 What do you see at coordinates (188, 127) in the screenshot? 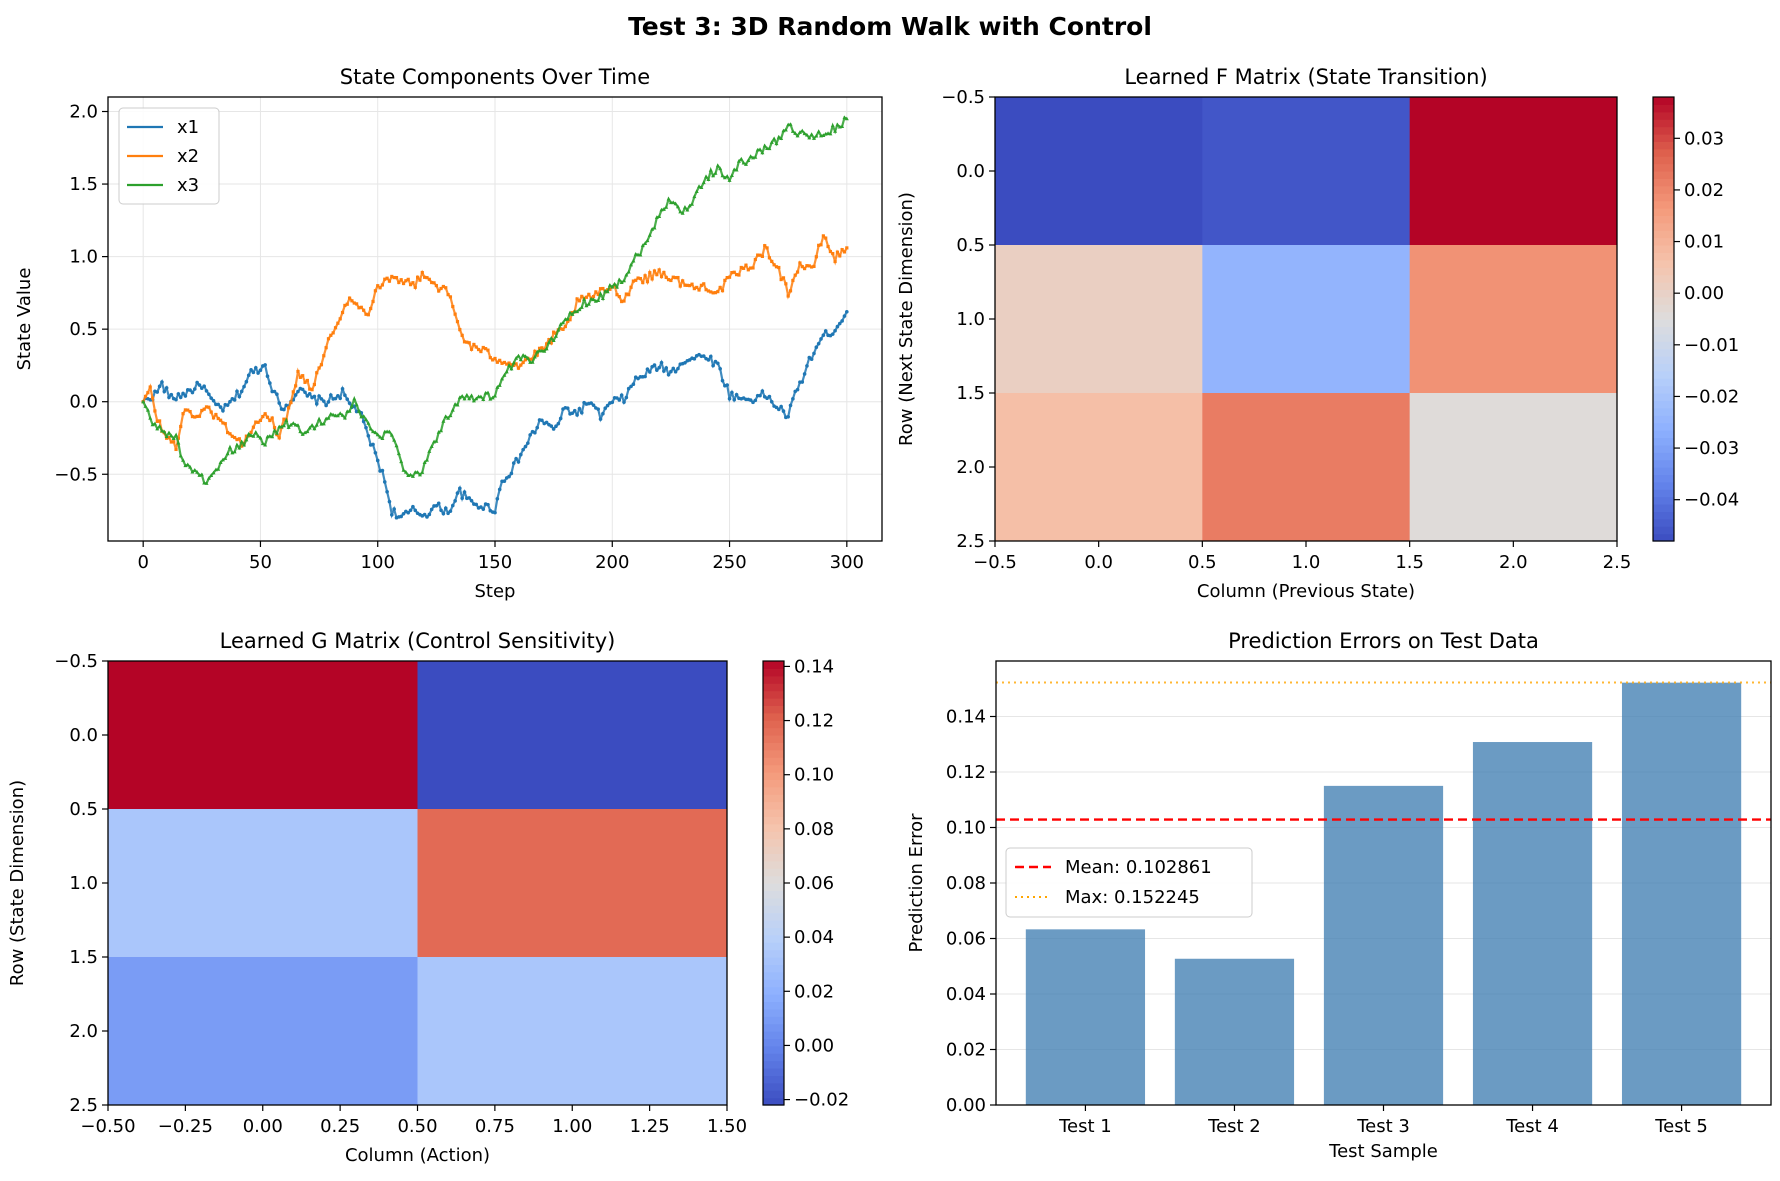
I see `legend-label-x1: x1` at bounding box center [188, 127].